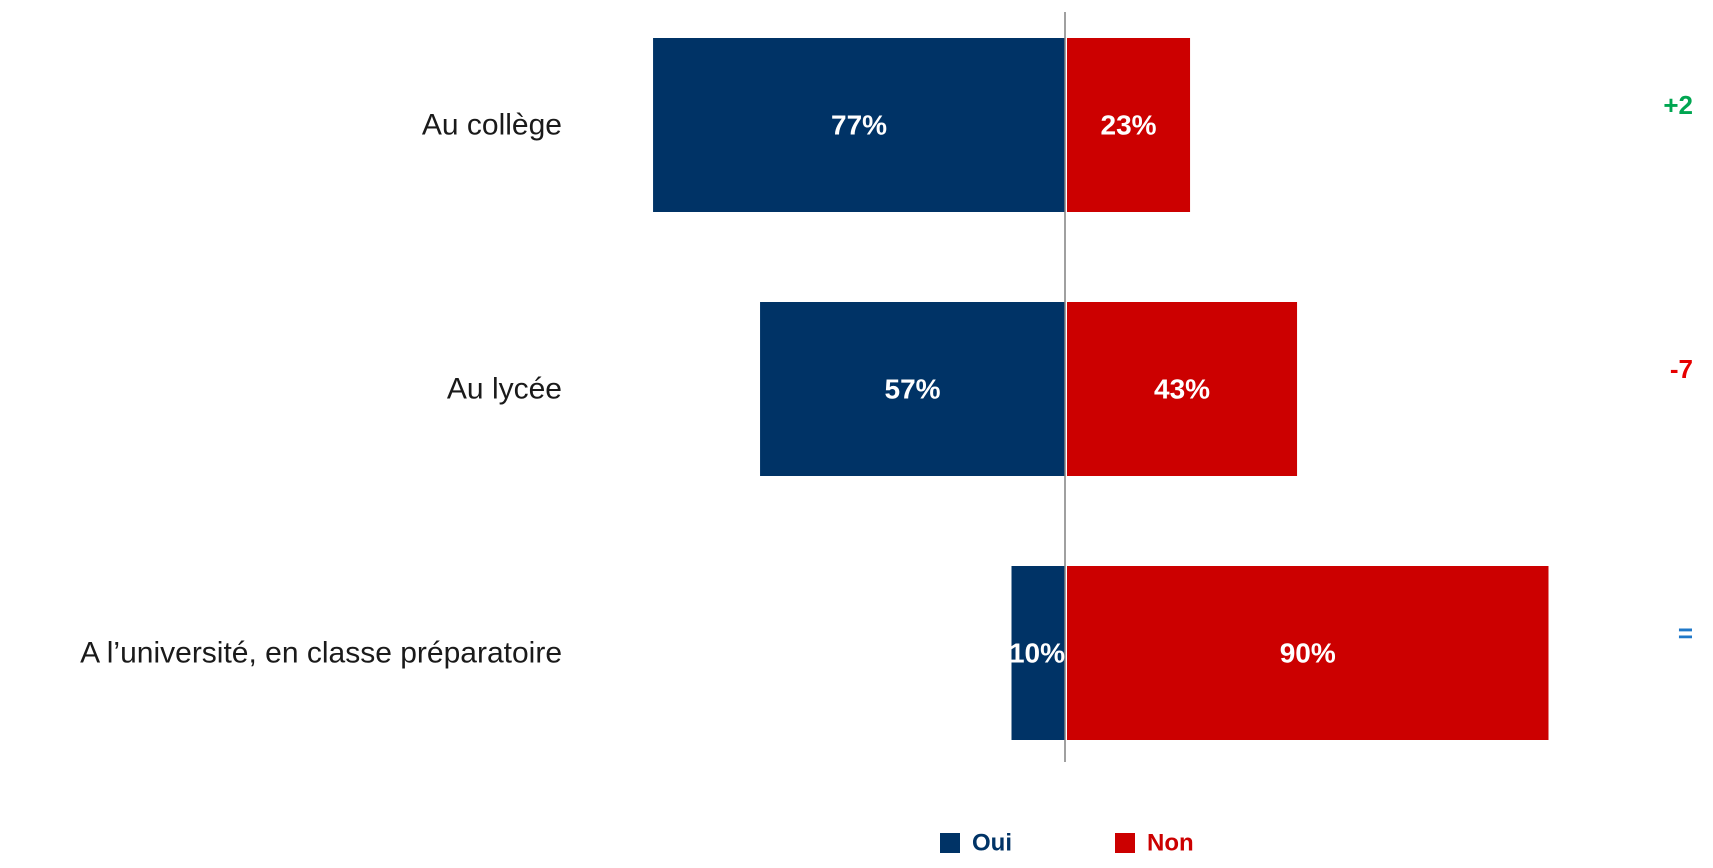 Image resolution: width=1713 pixels, height=868 pixels. What do you see at coordinates (504, 389) in the screenshot?
I see `category-label-1: Au lycée` at bounding box center [504, 389].